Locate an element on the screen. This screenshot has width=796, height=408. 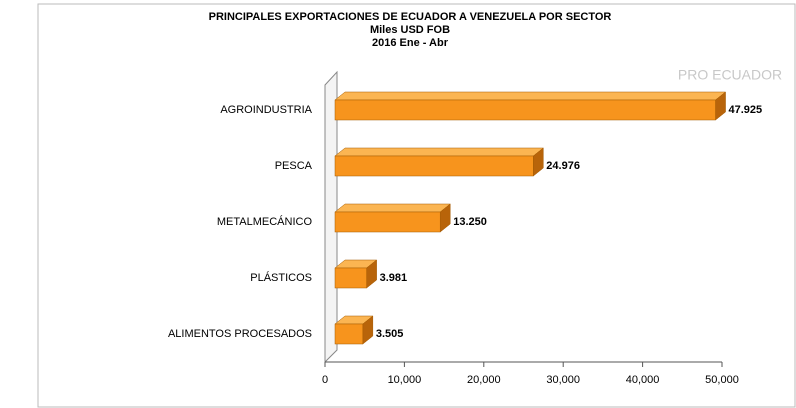
chart-subtitle: 2016 Ene - Abr is located at coordinates (410, 43).